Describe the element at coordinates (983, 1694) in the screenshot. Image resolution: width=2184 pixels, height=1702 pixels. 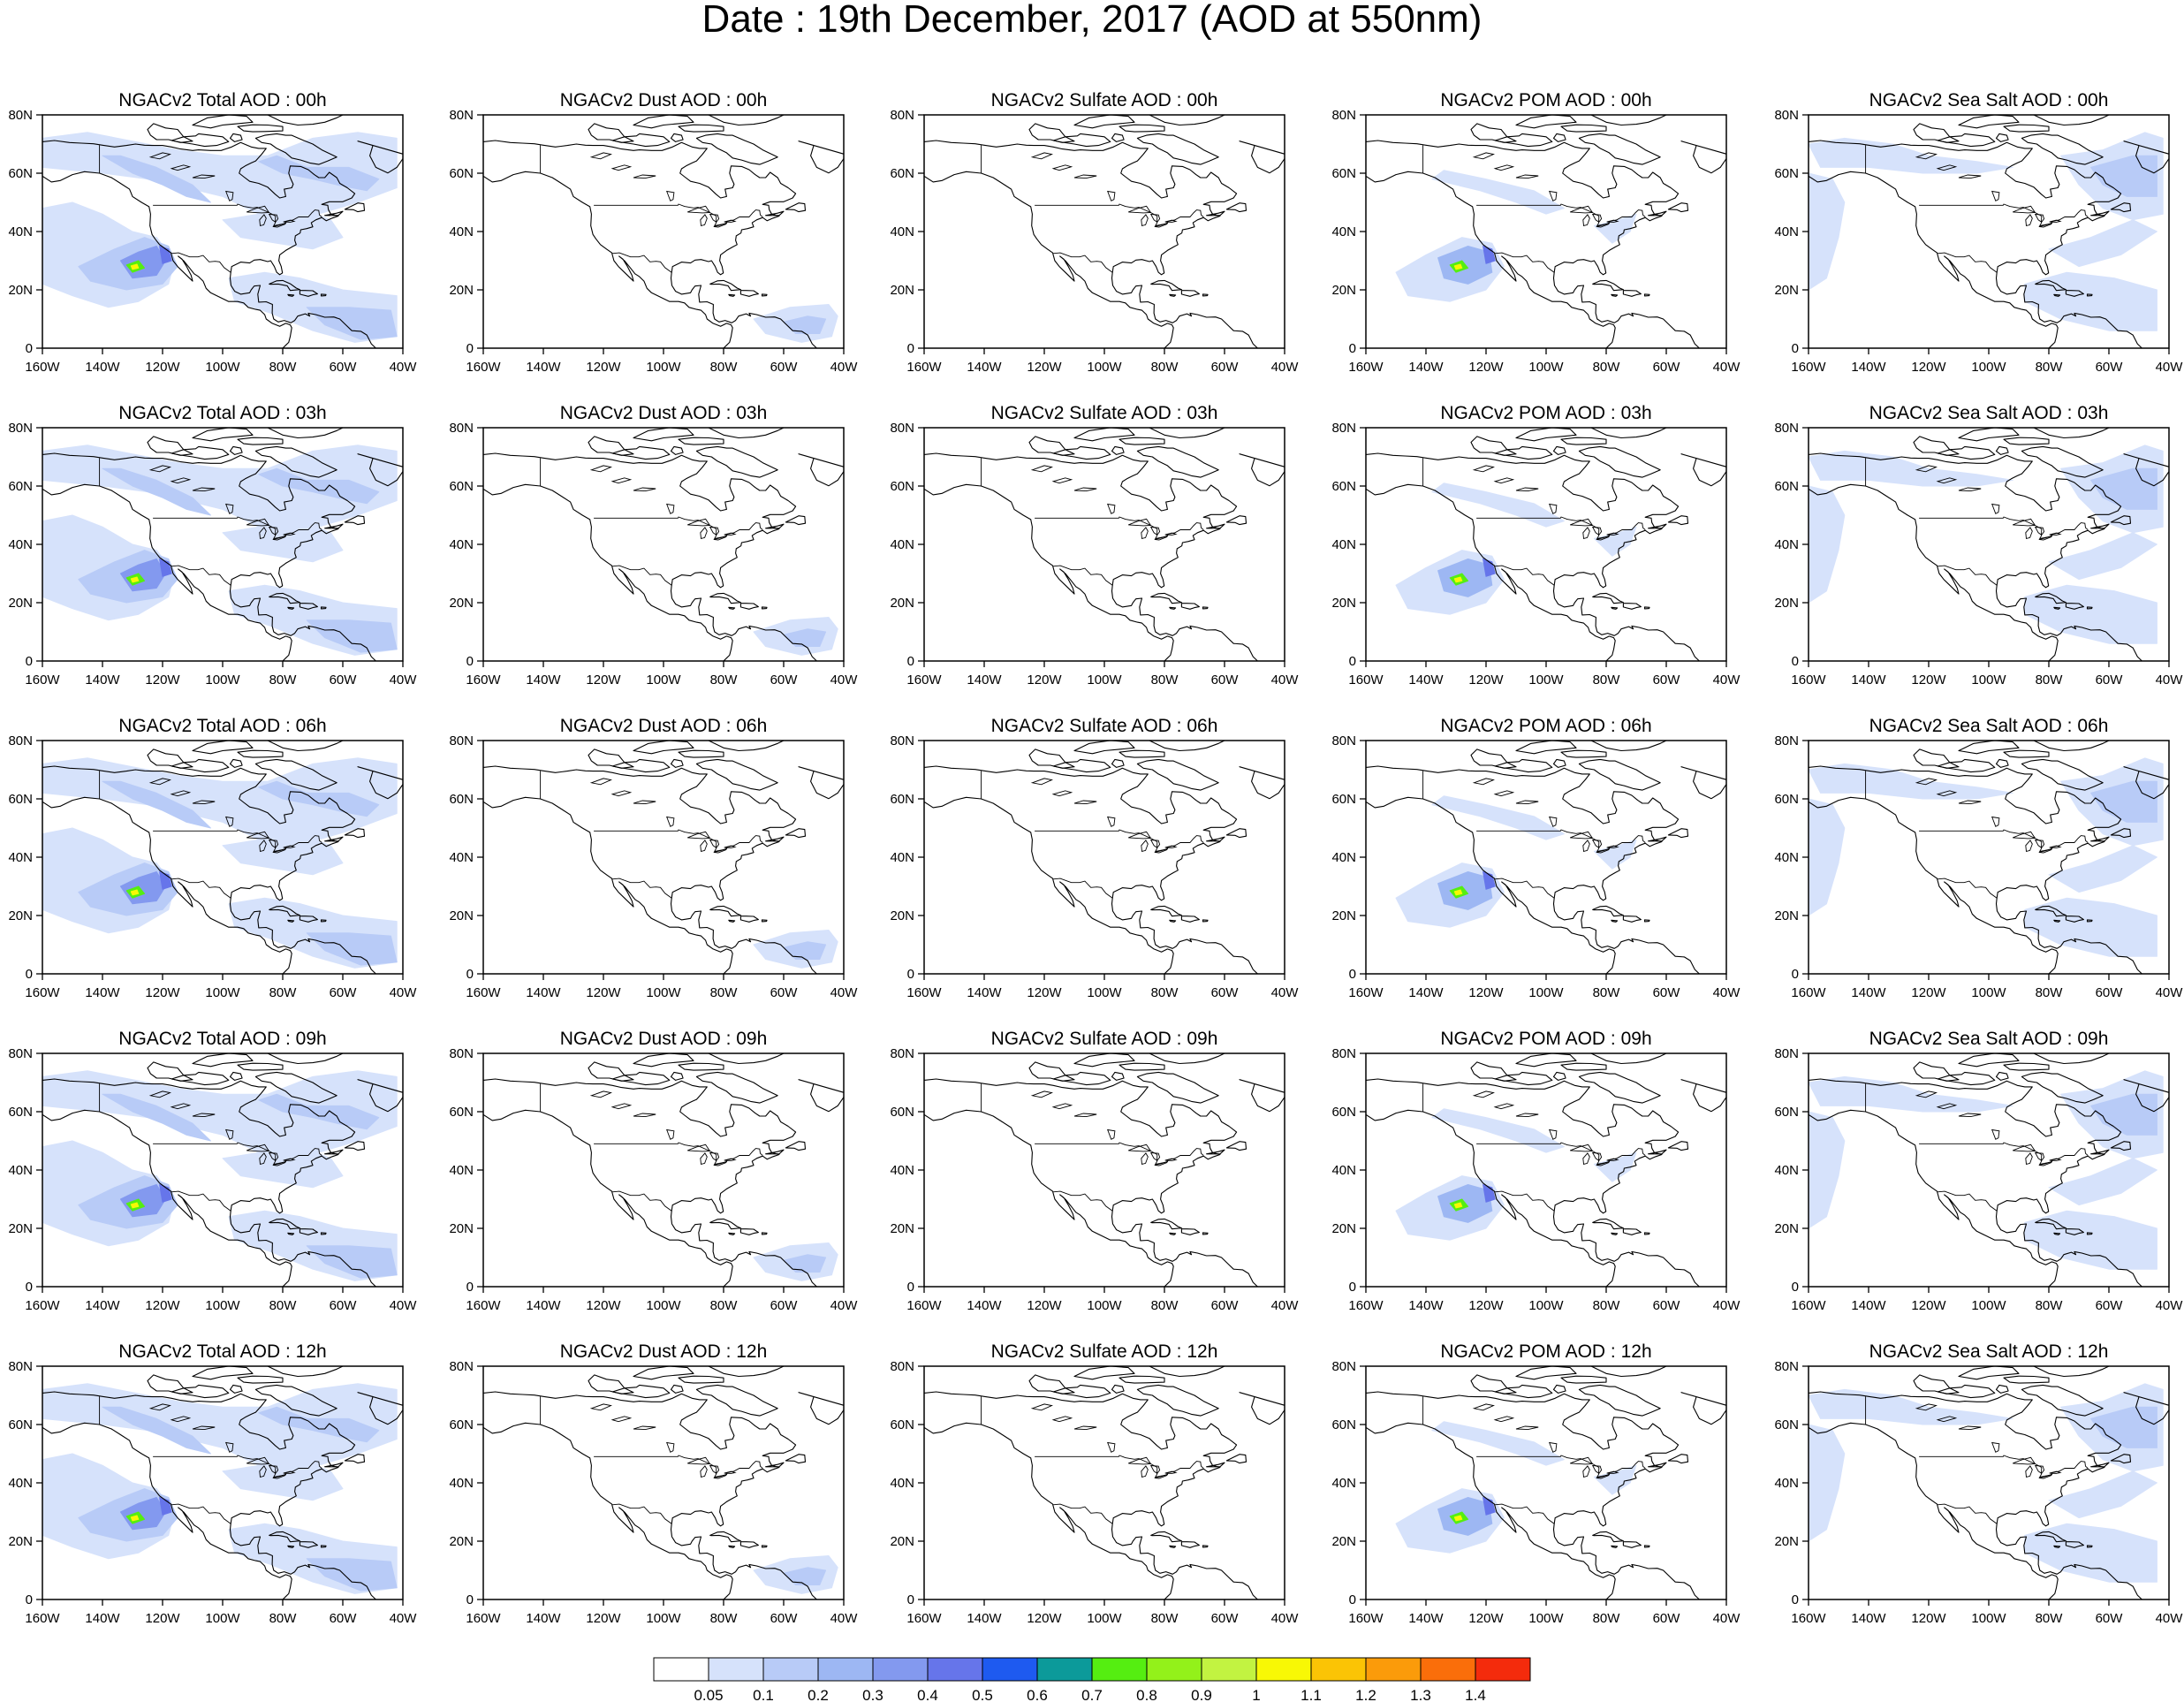
I see `colorbar-label: 0.5` at that location.